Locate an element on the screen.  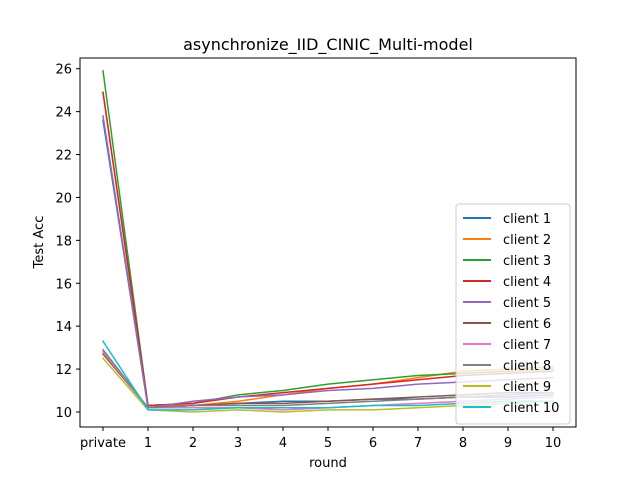
legend-label-client-7: client 7 is located at coordinates (527, 345).